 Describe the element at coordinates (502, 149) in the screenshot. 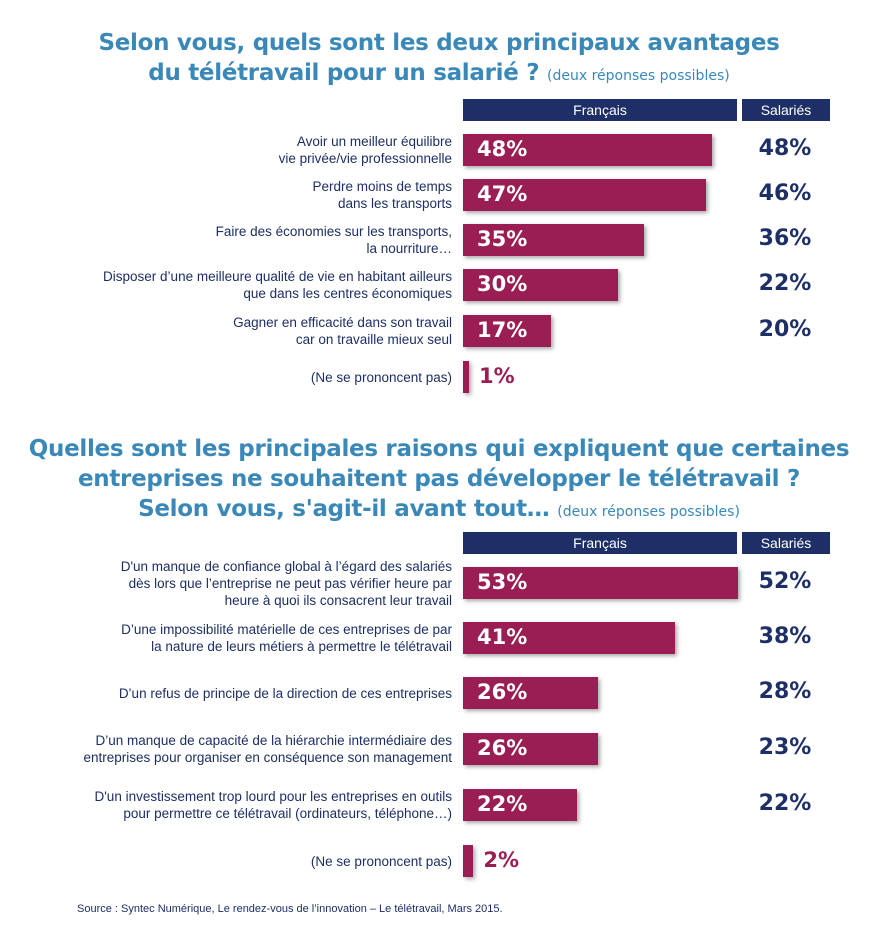

I see `chart1-value-francais: 48%` at that location.